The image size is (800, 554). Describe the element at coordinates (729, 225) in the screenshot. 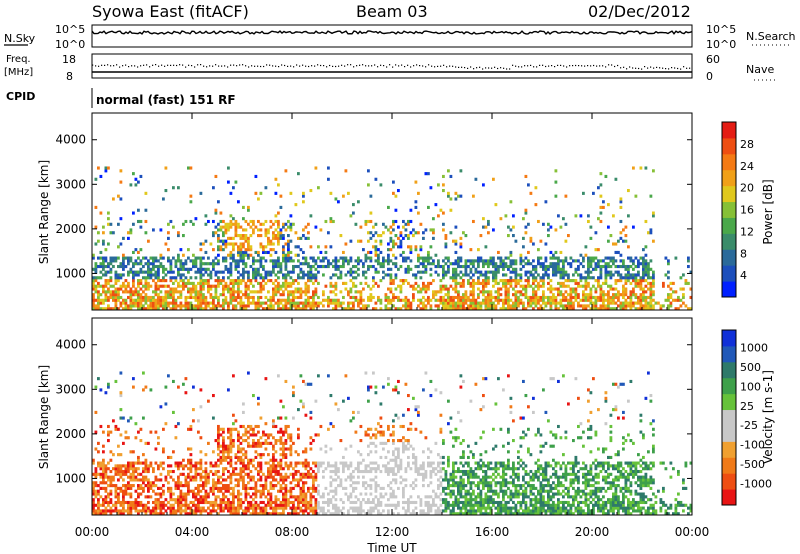

I see `colorbar-cell` at that location.